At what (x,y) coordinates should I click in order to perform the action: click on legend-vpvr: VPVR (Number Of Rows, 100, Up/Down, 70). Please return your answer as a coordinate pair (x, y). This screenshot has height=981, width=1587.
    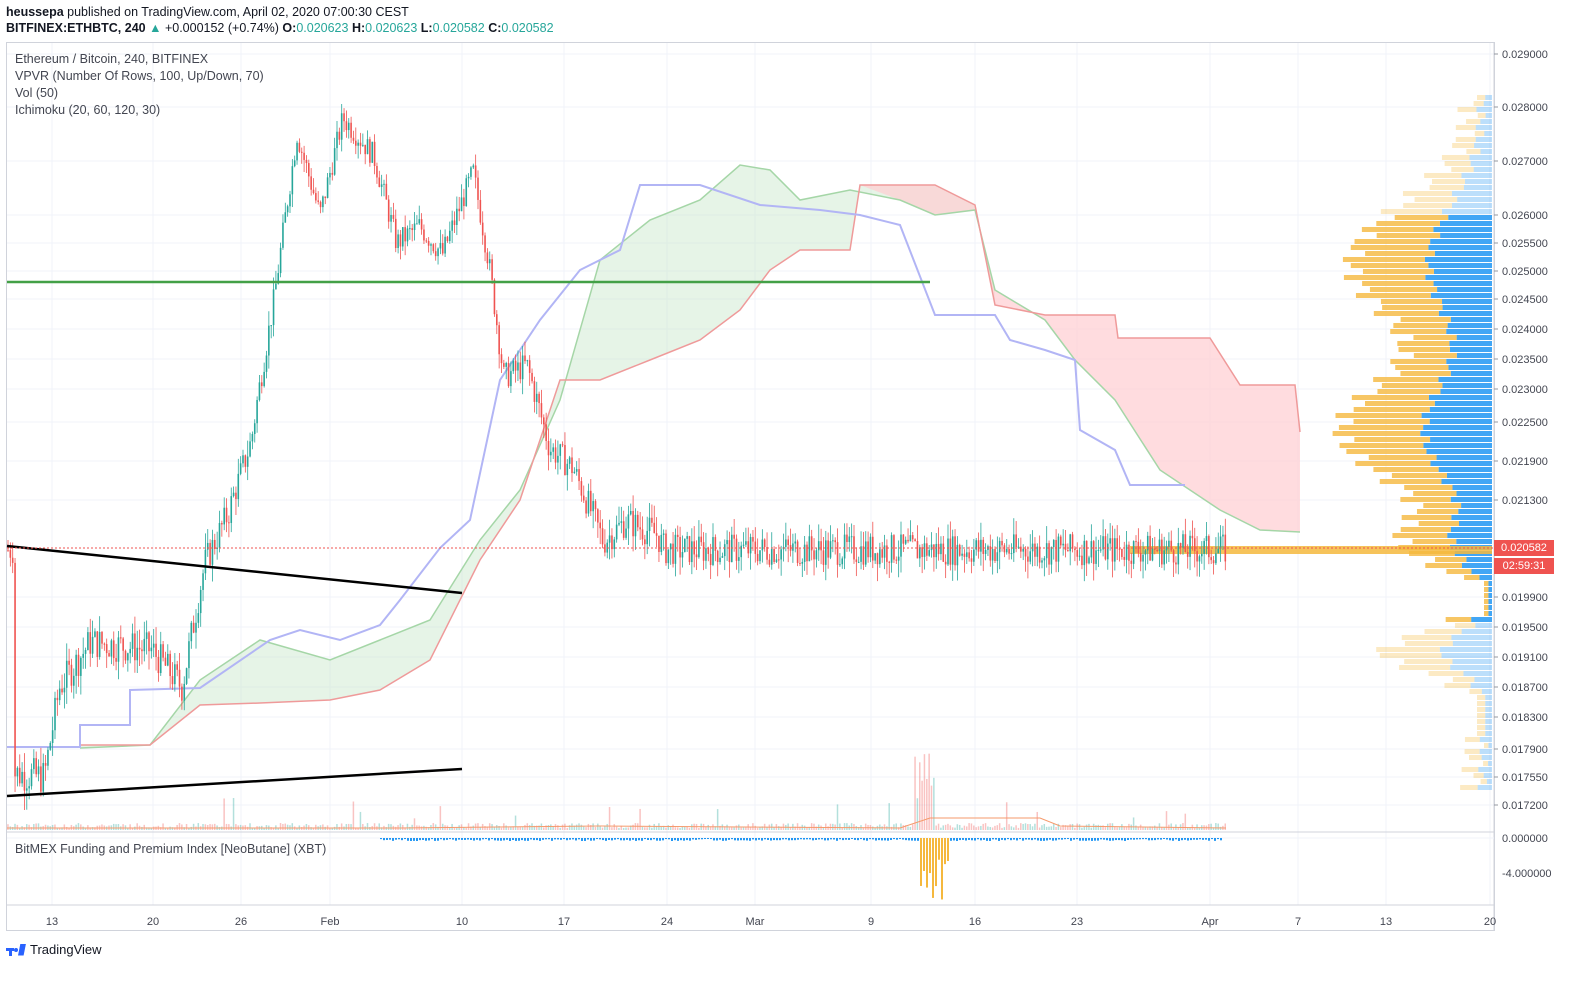
    Looking at the image, I should click on (139, 76).